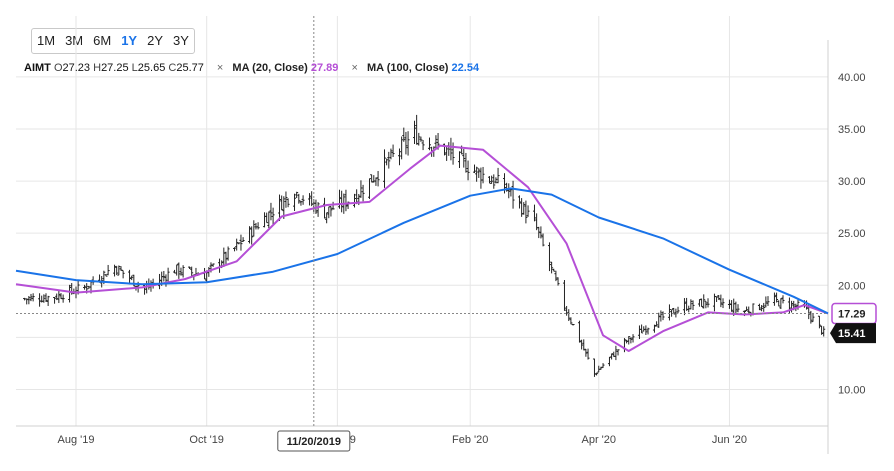 This screenshot has width=894, height=471. What do you see at coordinates (37, 68) in the screenshot?
I see `legend-symbol: AIMT` at bounding box center [37, 68].